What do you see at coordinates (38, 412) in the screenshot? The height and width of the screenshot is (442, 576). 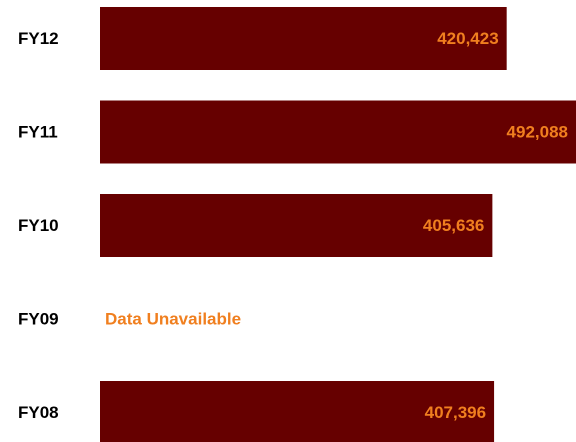 I see `category-label: FY08` at bounding box center [38, 412].